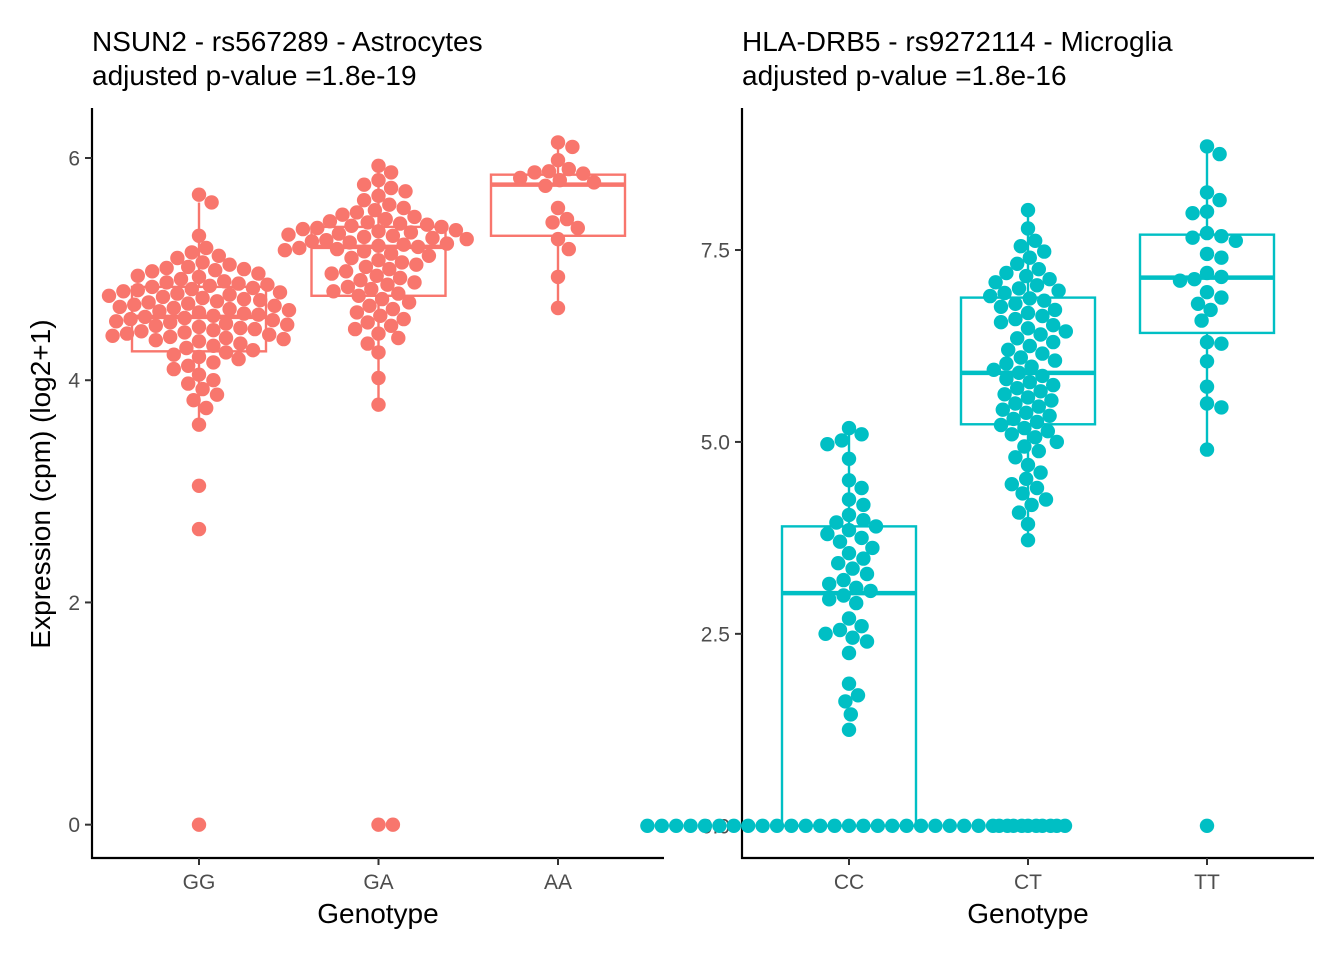 This screenshot has height=960, width=1344. I want to click on y-axis-title: Expression (cpm) (log2+1), so click(40, 483).